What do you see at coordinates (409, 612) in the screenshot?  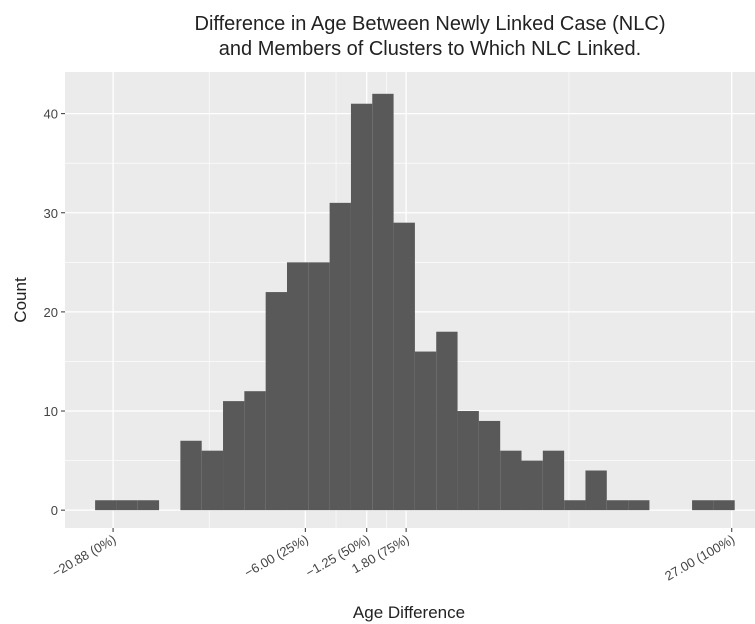 I see `x-axis-title: Age Difference` at bounding box center [409, 612].